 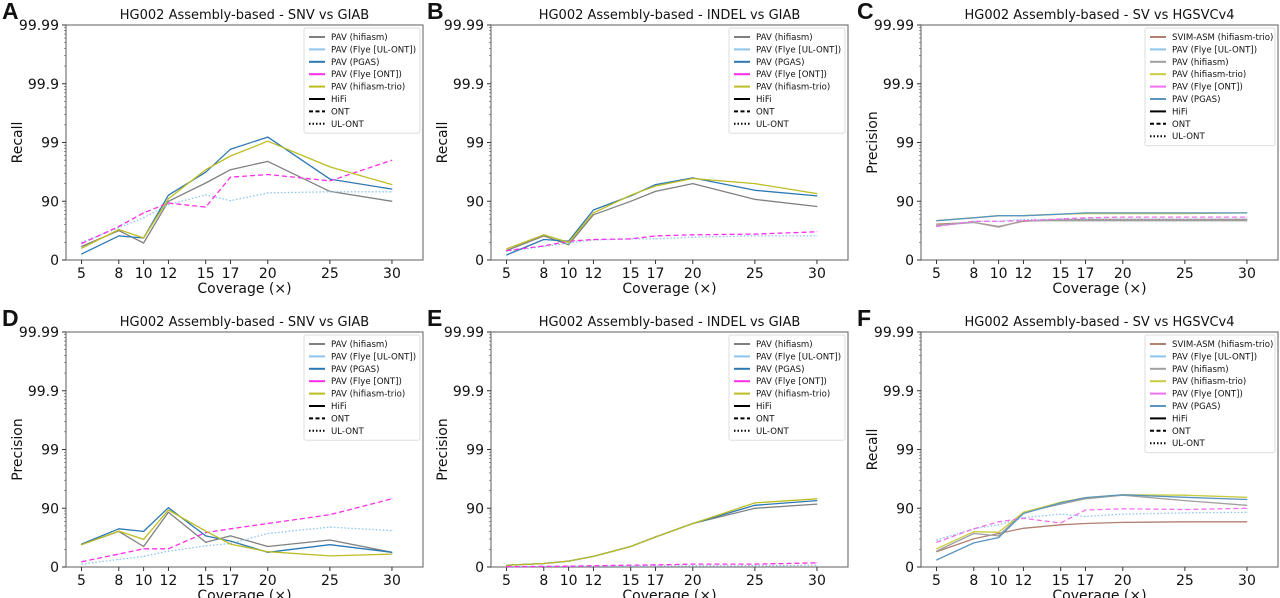 I want to click on legend-box, so click(x=362, y=80).